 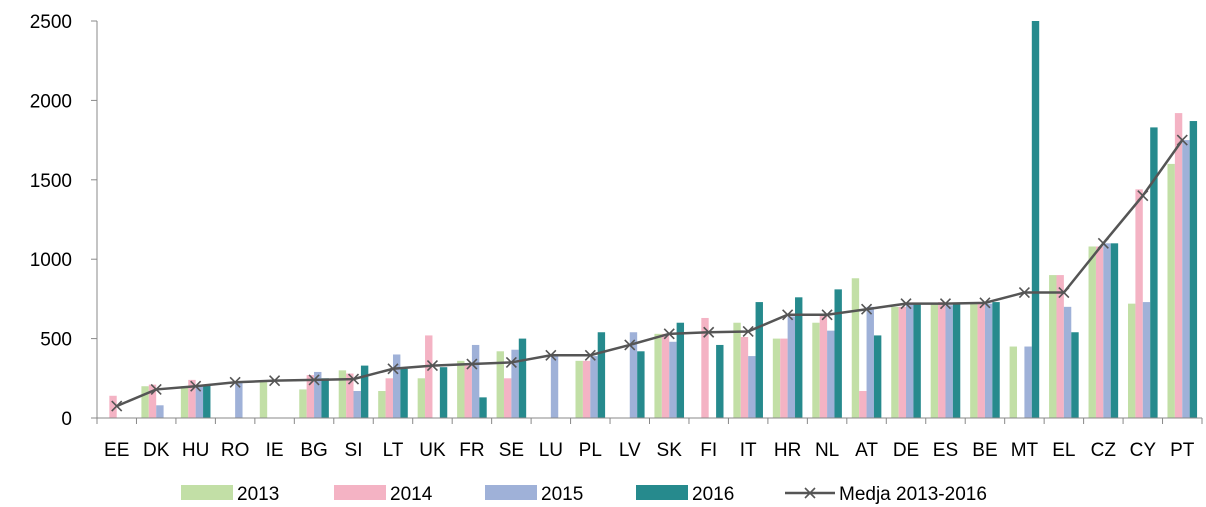 I want to click on bar-2014-si, so click(x=350, y=395).